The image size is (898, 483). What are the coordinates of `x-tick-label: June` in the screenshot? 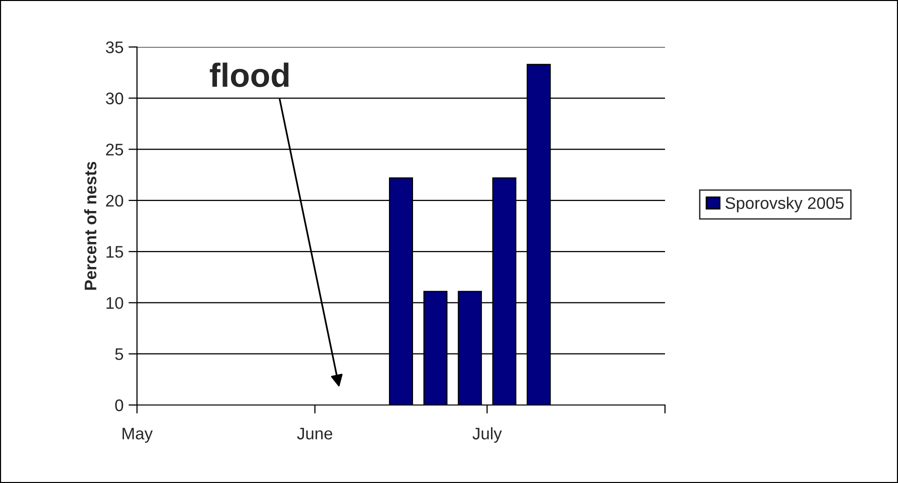 It's located at (314, 434).